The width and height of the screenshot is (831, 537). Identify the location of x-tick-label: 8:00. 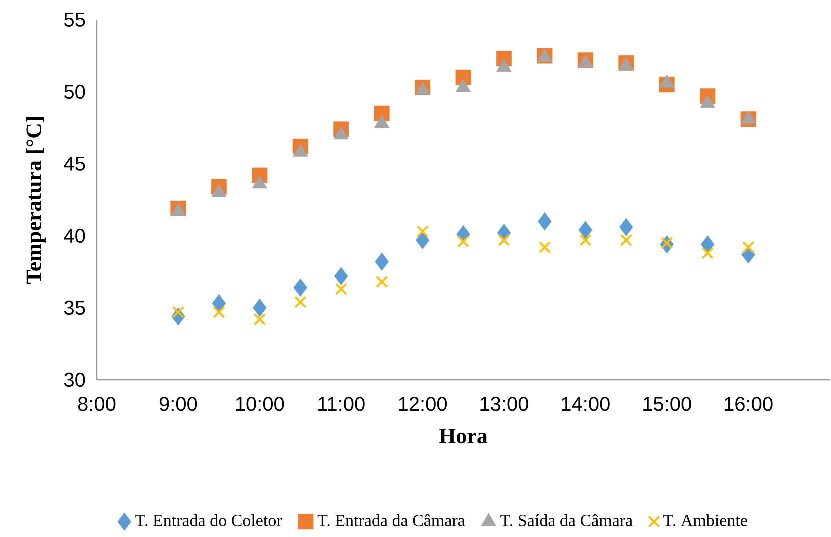
(97, 404).